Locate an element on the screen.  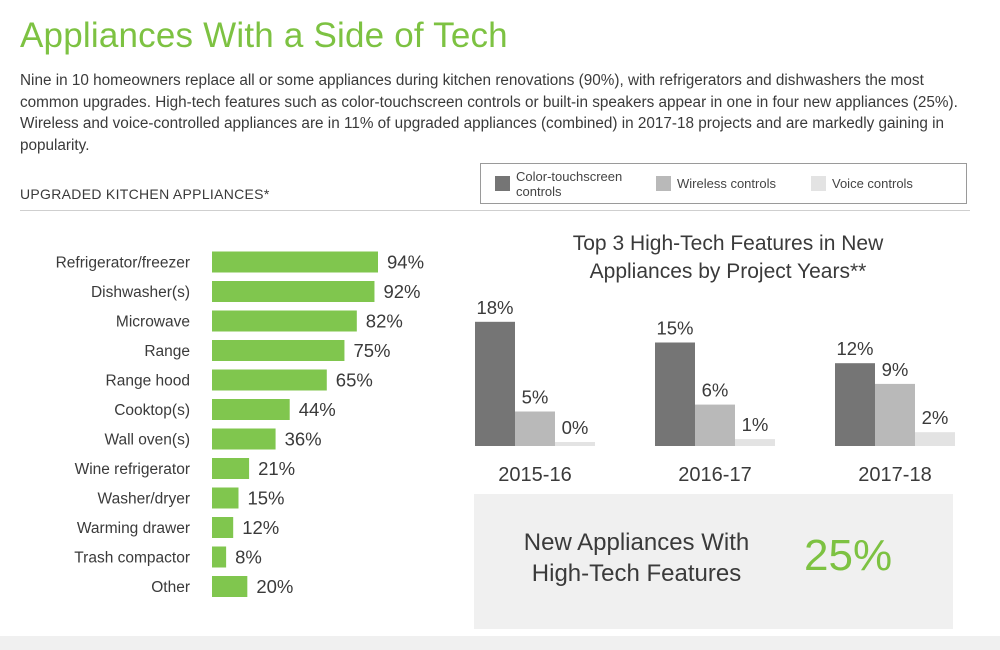
bar-other is located at coordinates (230, 586).